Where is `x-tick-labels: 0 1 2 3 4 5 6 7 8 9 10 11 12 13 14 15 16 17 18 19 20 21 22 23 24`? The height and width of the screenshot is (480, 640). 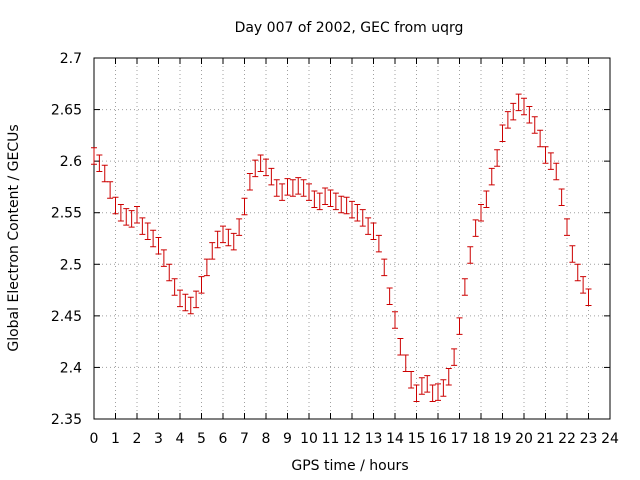 x-tick-labels: 0 1 2 3 4 5 6 7 8 9 10 11 12 13 14 15 16 17 18 19 20 21 22 23 24 is located at coordinates (354, 439).